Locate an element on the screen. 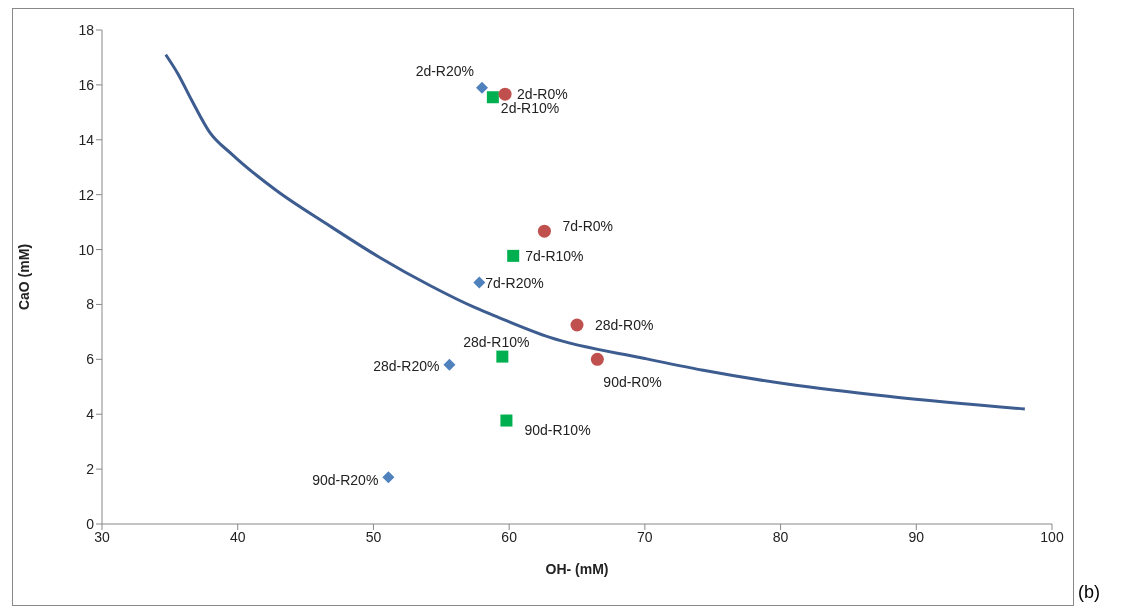 The height and width of the screenshot is (615, 1123). y-tick-label: 14 is located at coordinates (86, 139).